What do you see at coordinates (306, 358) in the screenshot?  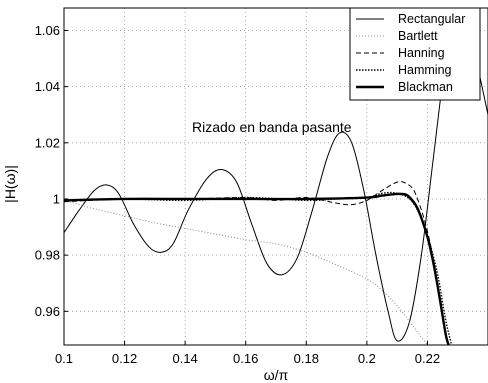 I see `x-tick-label: 0.18` at bounding box center [306, 358].